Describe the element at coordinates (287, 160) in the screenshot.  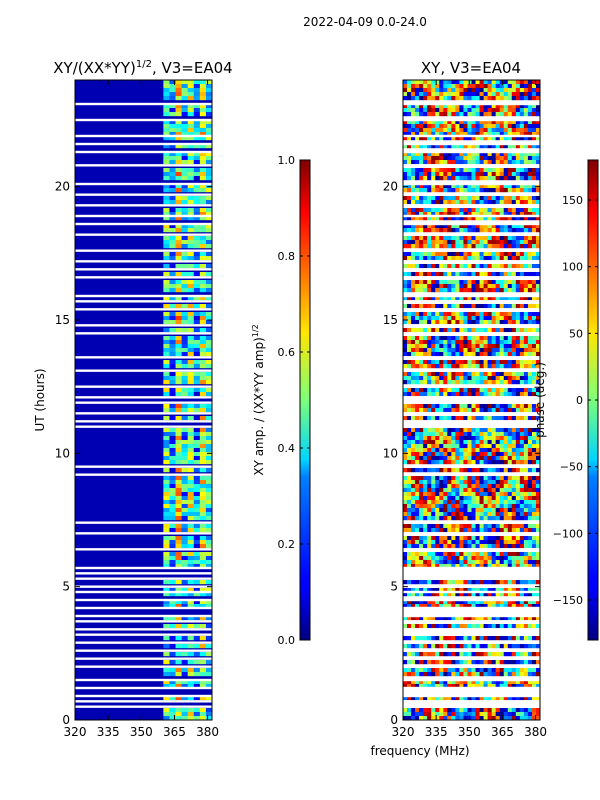
I see `colorbar-tick-label: 1.0` at that location.